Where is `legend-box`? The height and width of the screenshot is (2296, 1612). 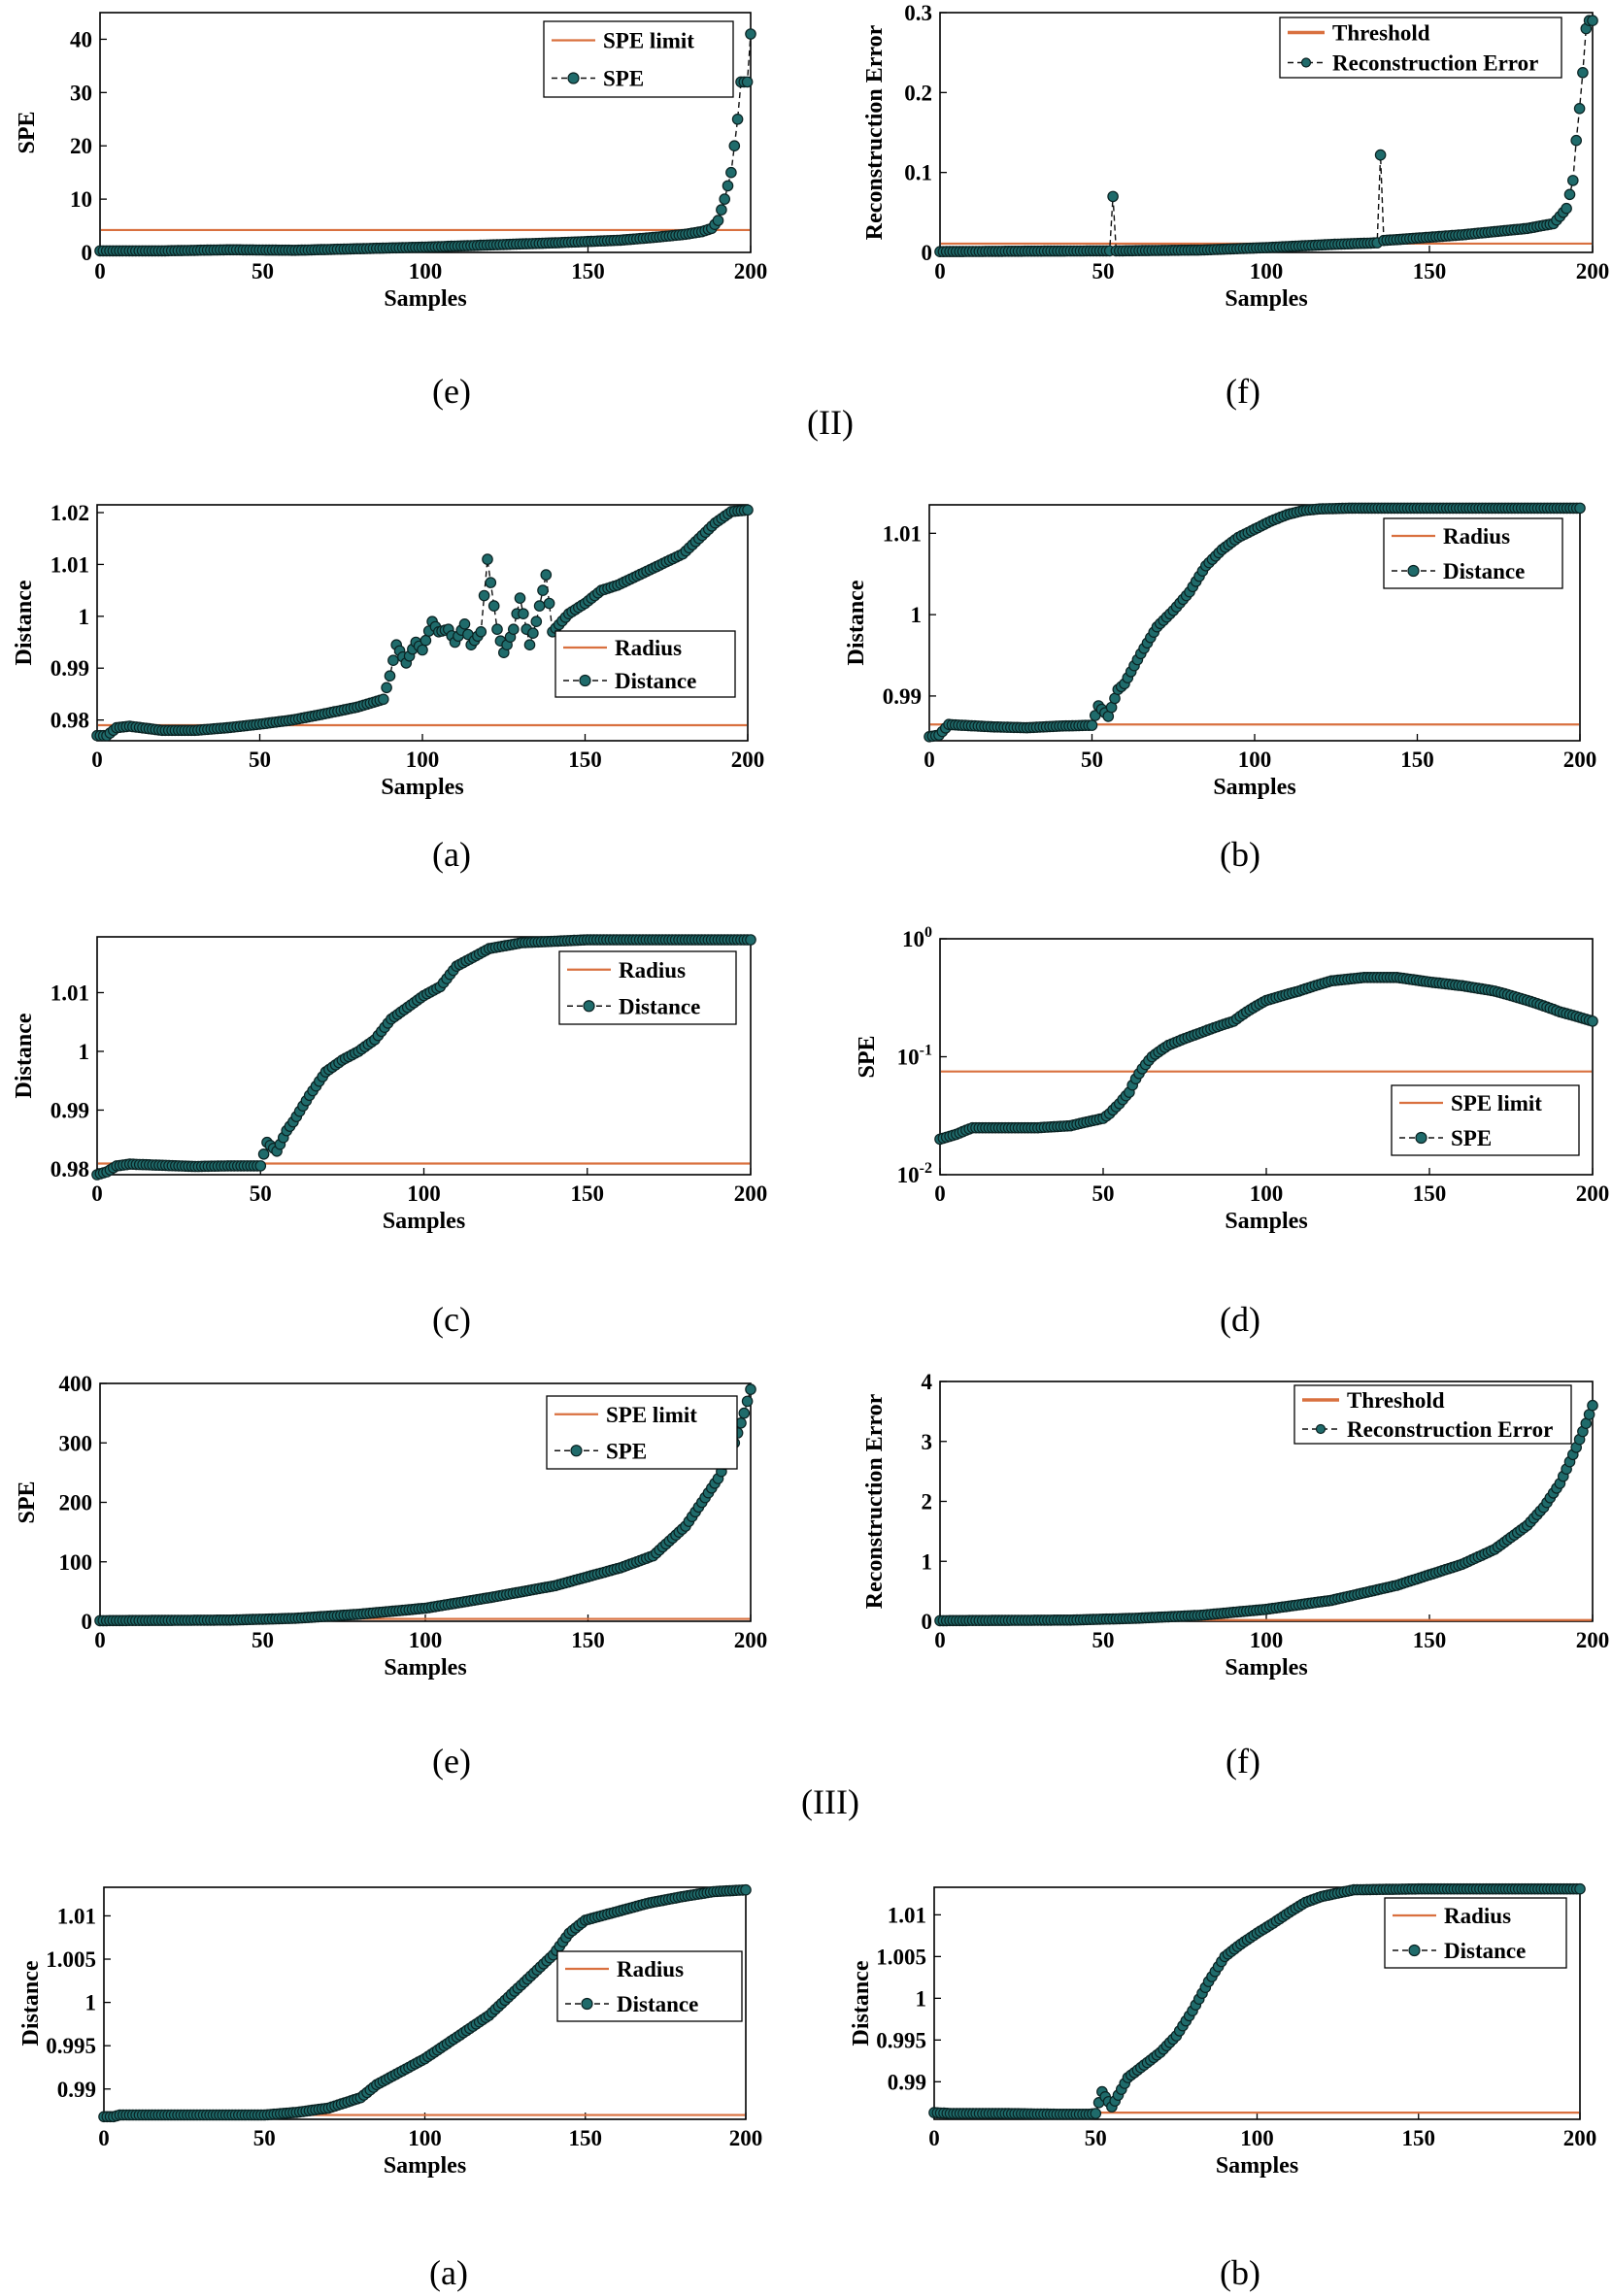
legend-box is located at coordinates (647, 987).